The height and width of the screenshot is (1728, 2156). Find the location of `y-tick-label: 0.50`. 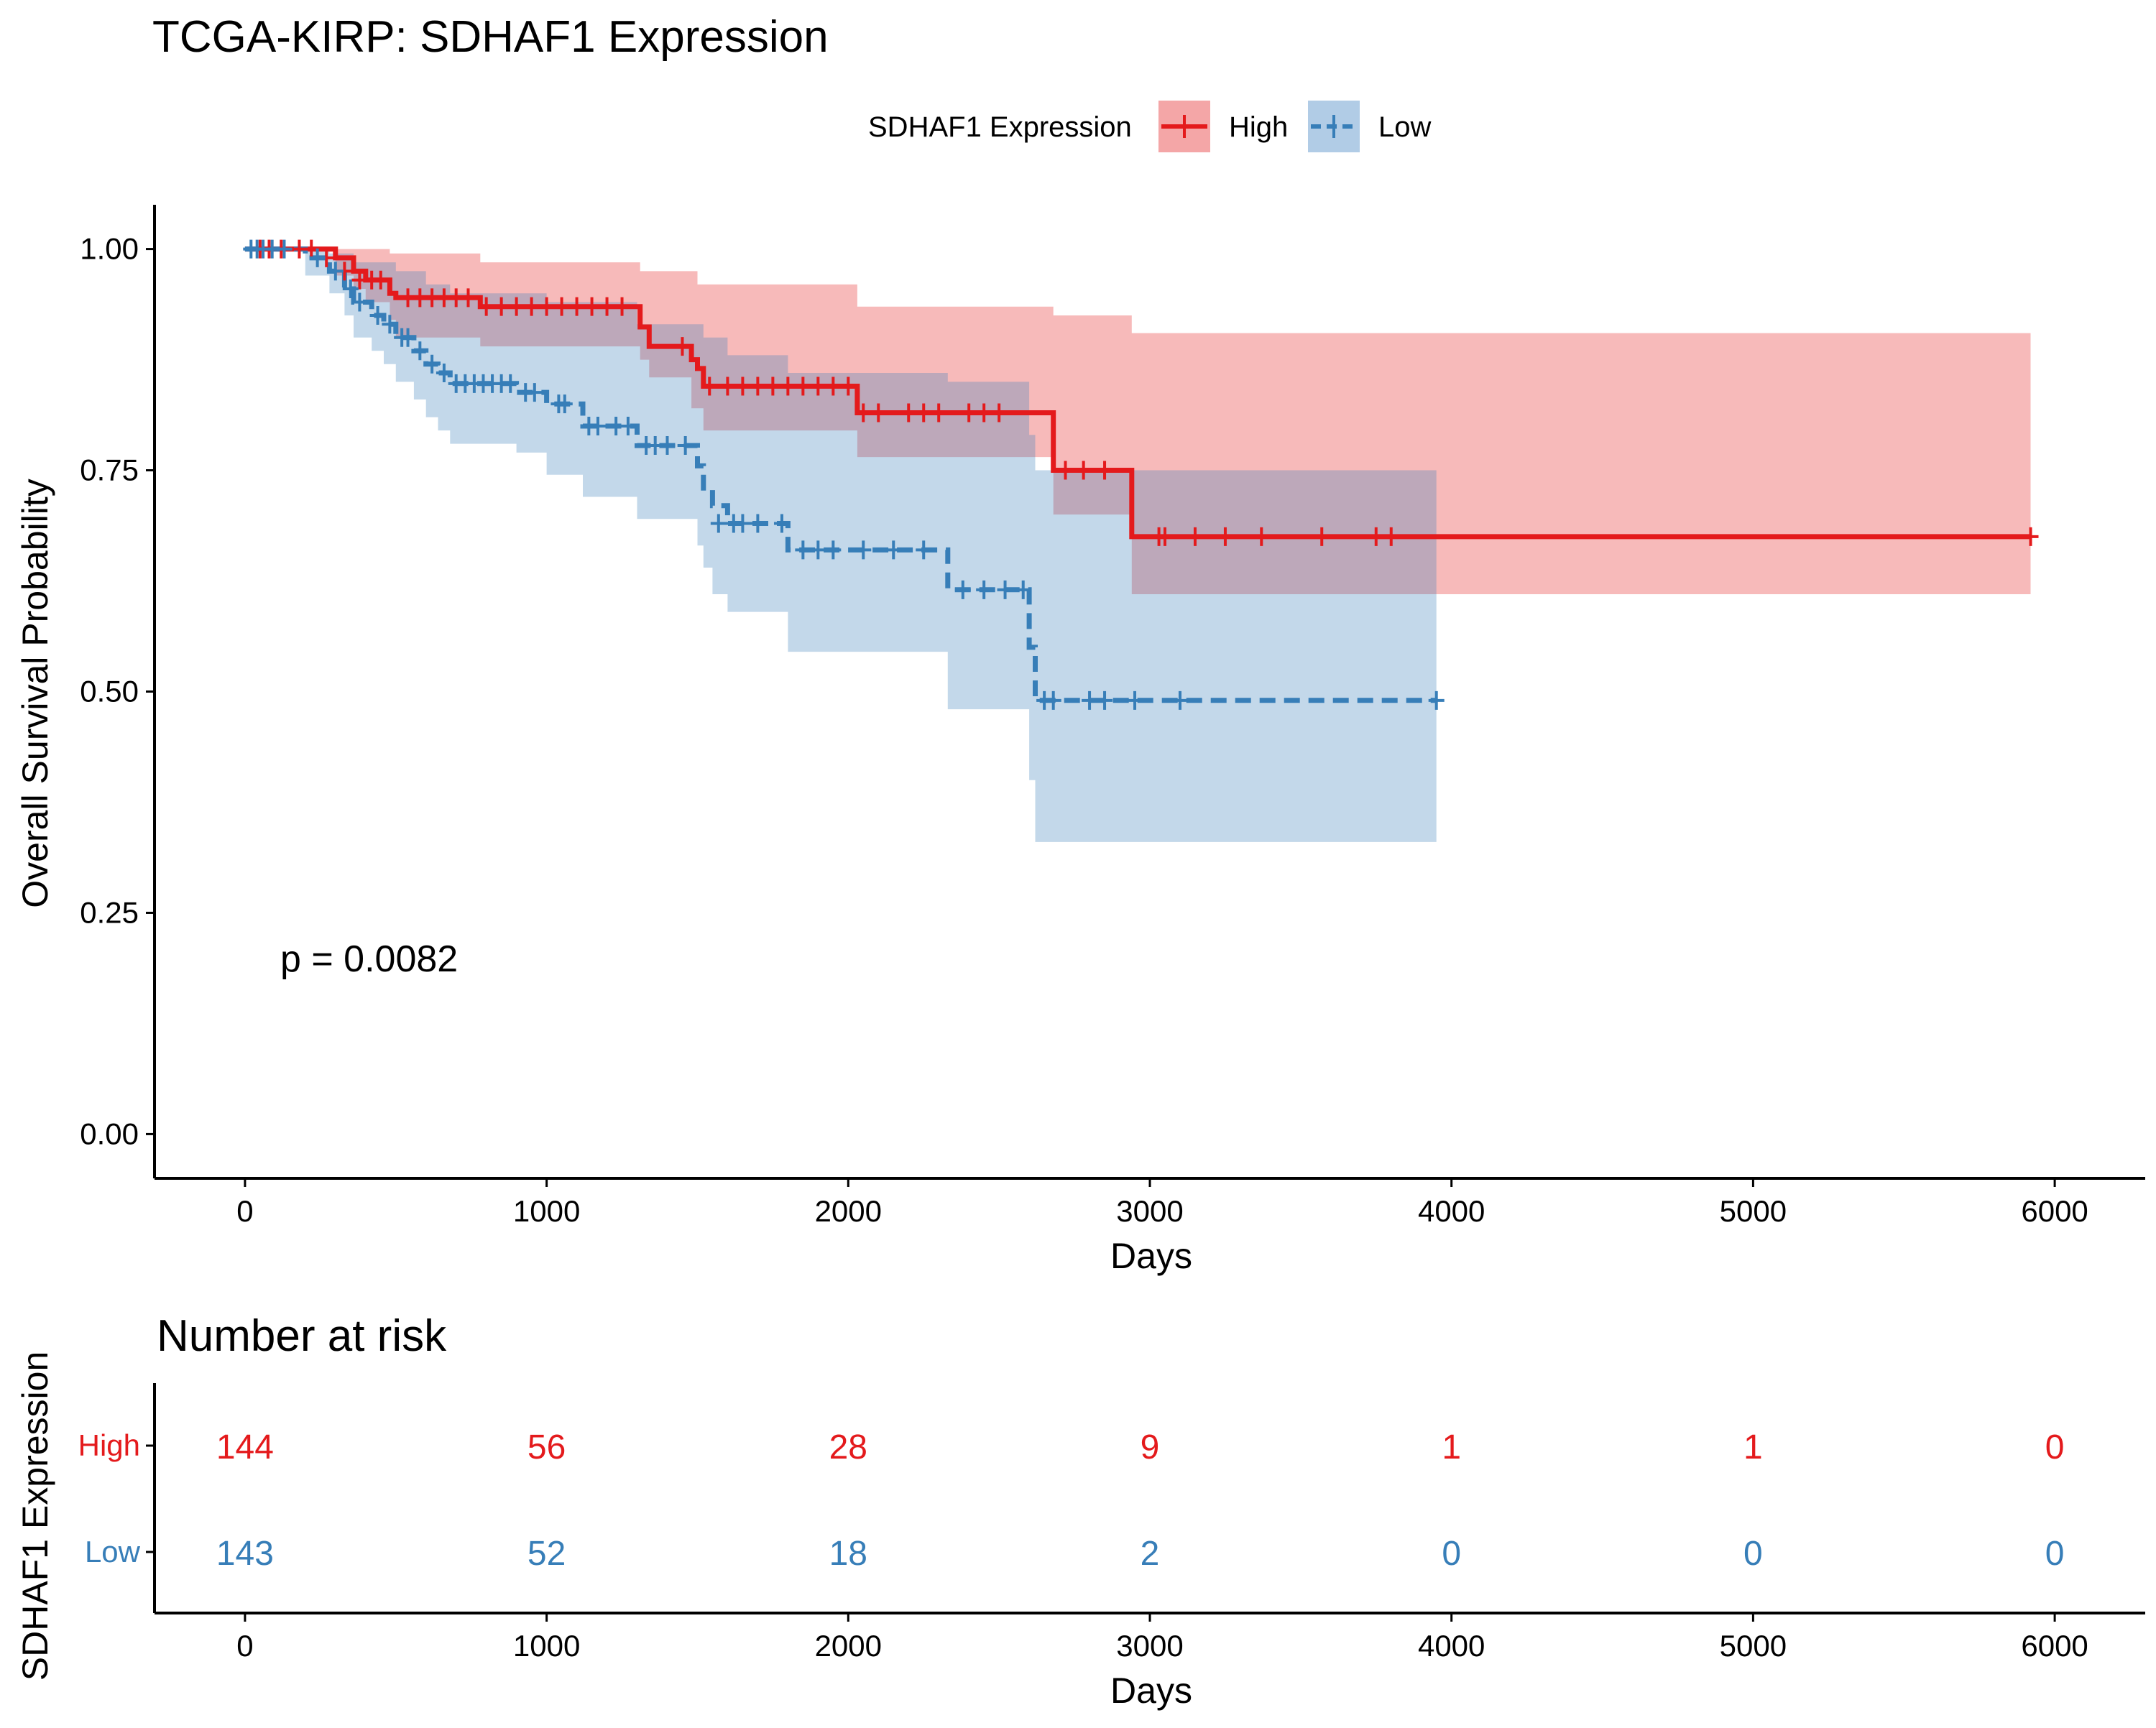

y-tick-label: 0.50 is located at coordinates (109, 692).